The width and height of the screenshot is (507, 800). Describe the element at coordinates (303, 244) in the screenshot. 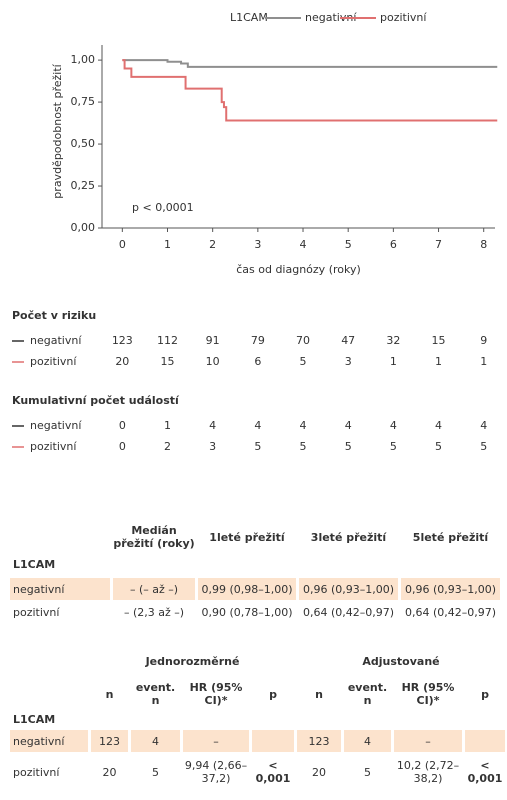

I see `x-tick-label: 4` at that location.